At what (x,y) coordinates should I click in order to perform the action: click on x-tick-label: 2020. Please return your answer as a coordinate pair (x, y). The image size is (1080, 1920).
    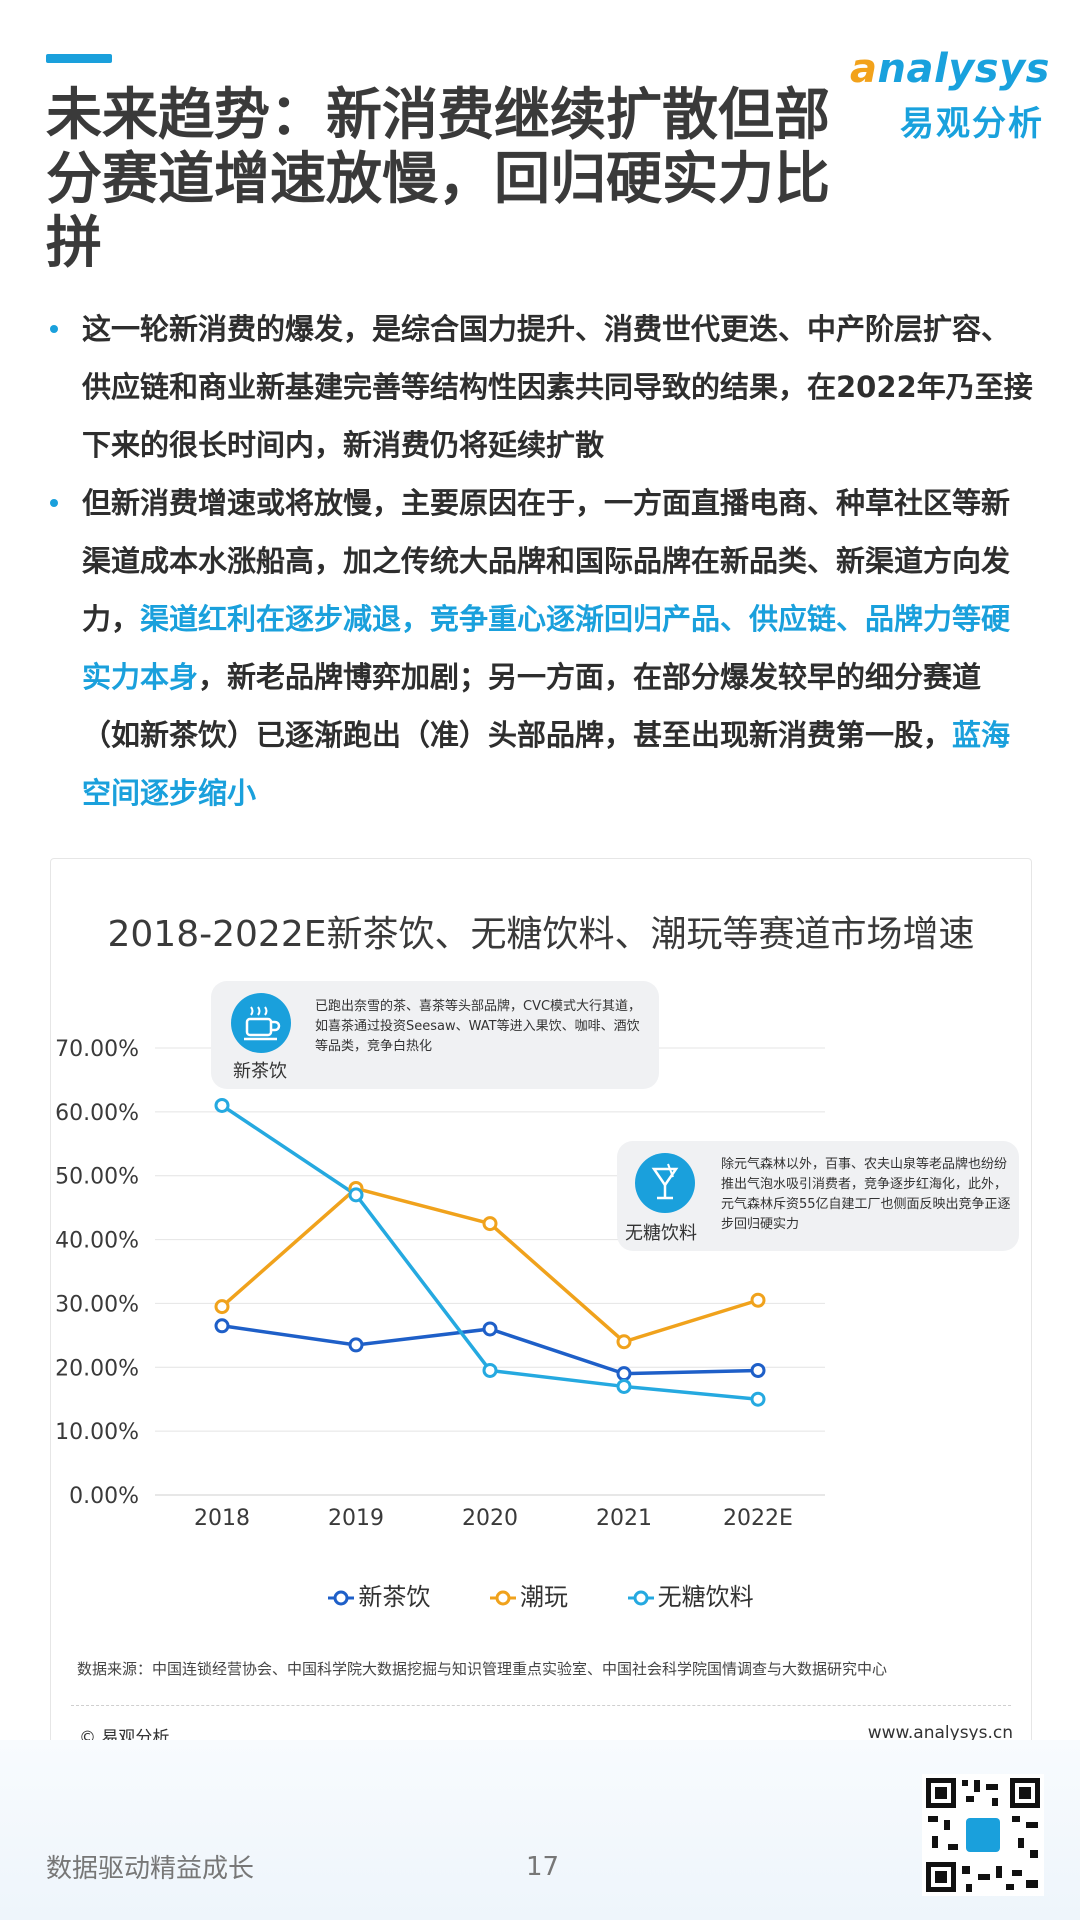
    Looking at the image, I should click on (490, 1518).